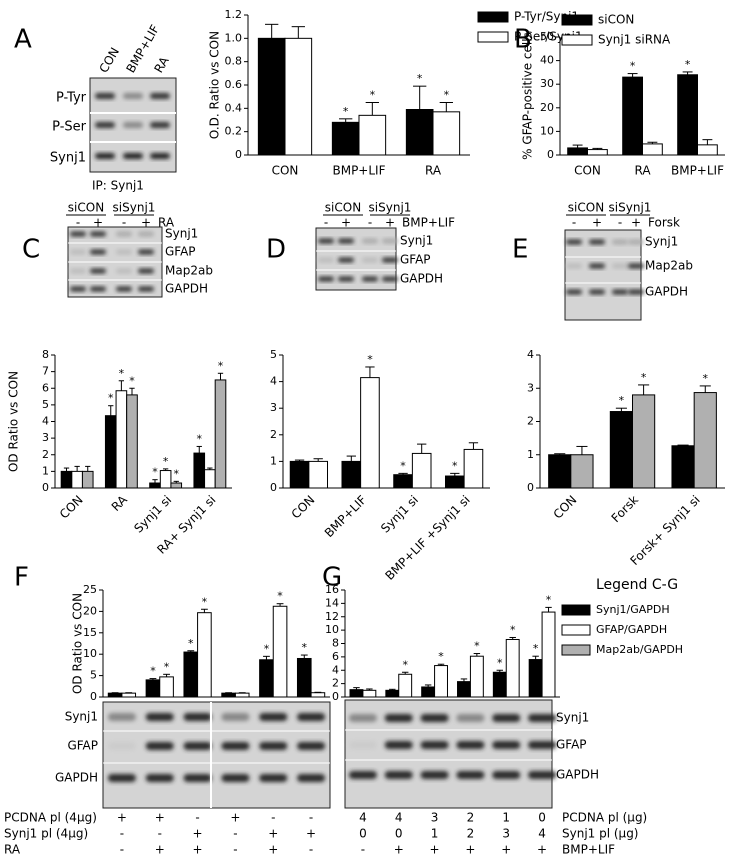 The image size is (737, 867). I want to click on lane-label: RA, so click(162, 65).